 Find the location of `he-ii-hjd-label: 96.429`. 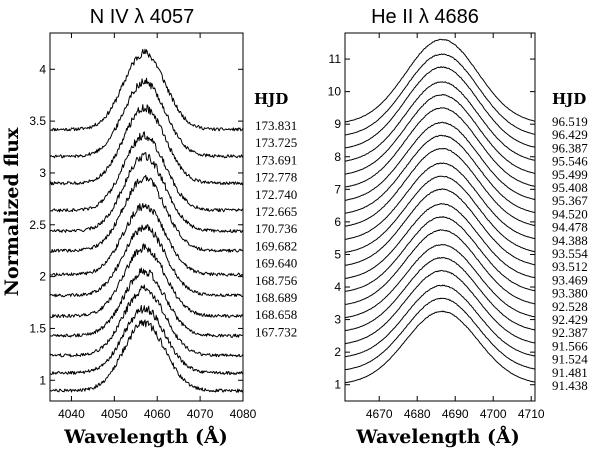

he-ii-hjd-label: 96.429 is located at coordinates (570, 134).